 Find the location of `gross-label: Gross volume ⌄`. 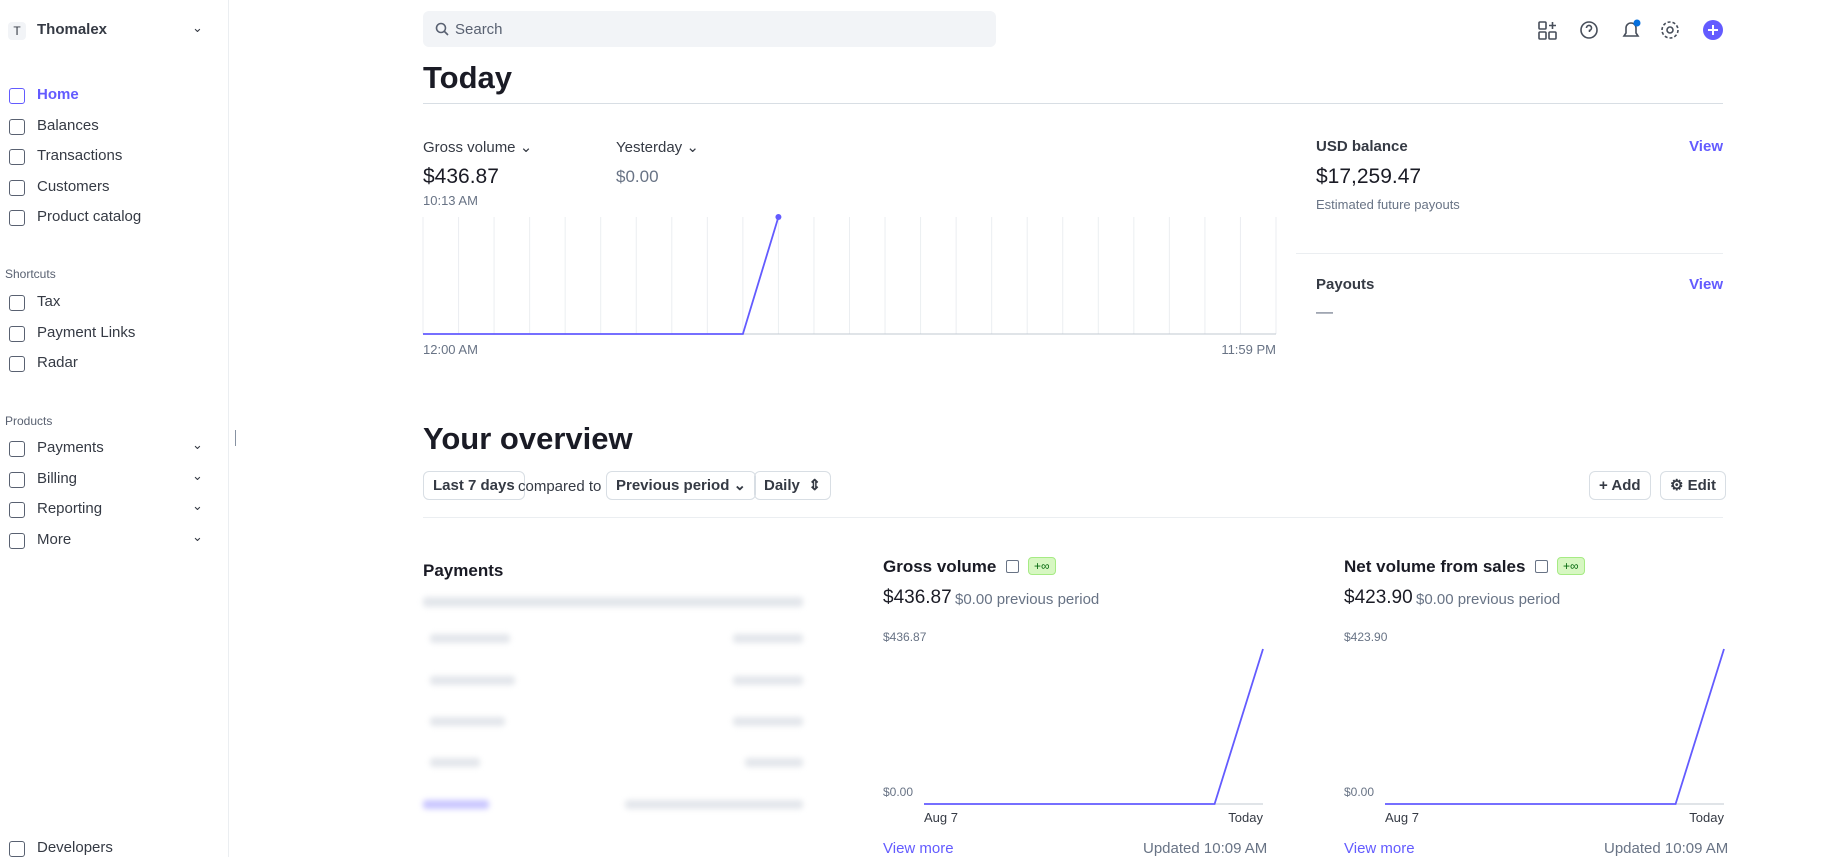

gross-label: Gross volume ⌄ is located at coordinates (478, 147).